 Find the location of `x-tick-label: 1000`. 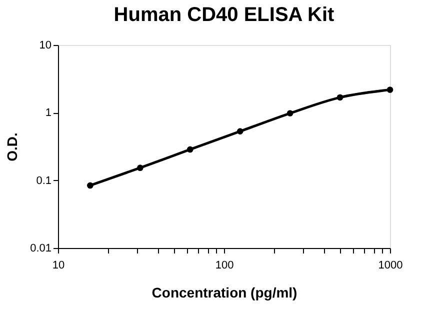

x-tick-label: 1000 is located at coordinates (390, 266).